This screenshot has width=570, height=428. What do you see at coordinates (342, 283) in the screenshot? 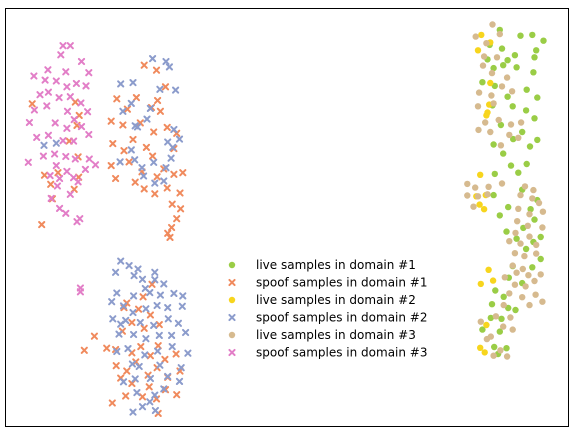
I see `legend-label: spoof samples in domain #1` at bounding box center [342, 283].